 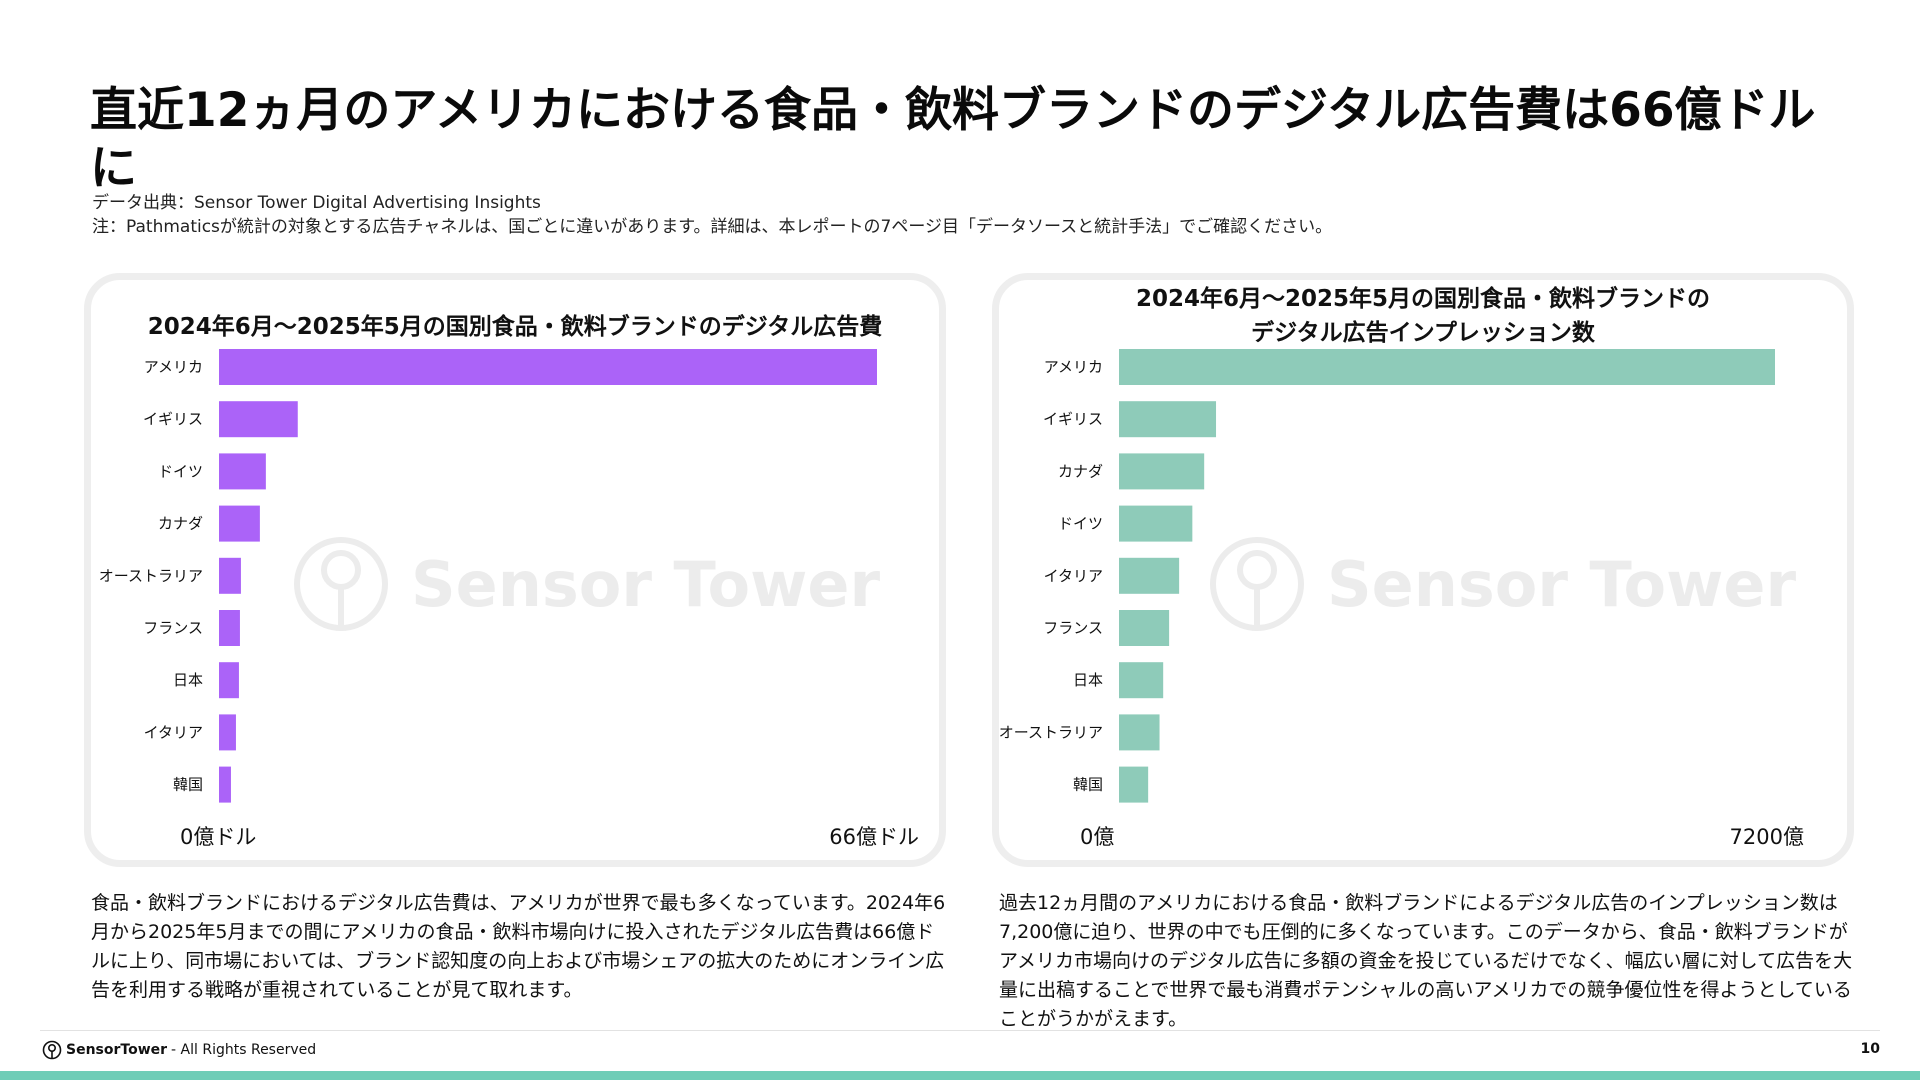 I want to click on axis-min-label: 0億, so click(x=1097, y=837).